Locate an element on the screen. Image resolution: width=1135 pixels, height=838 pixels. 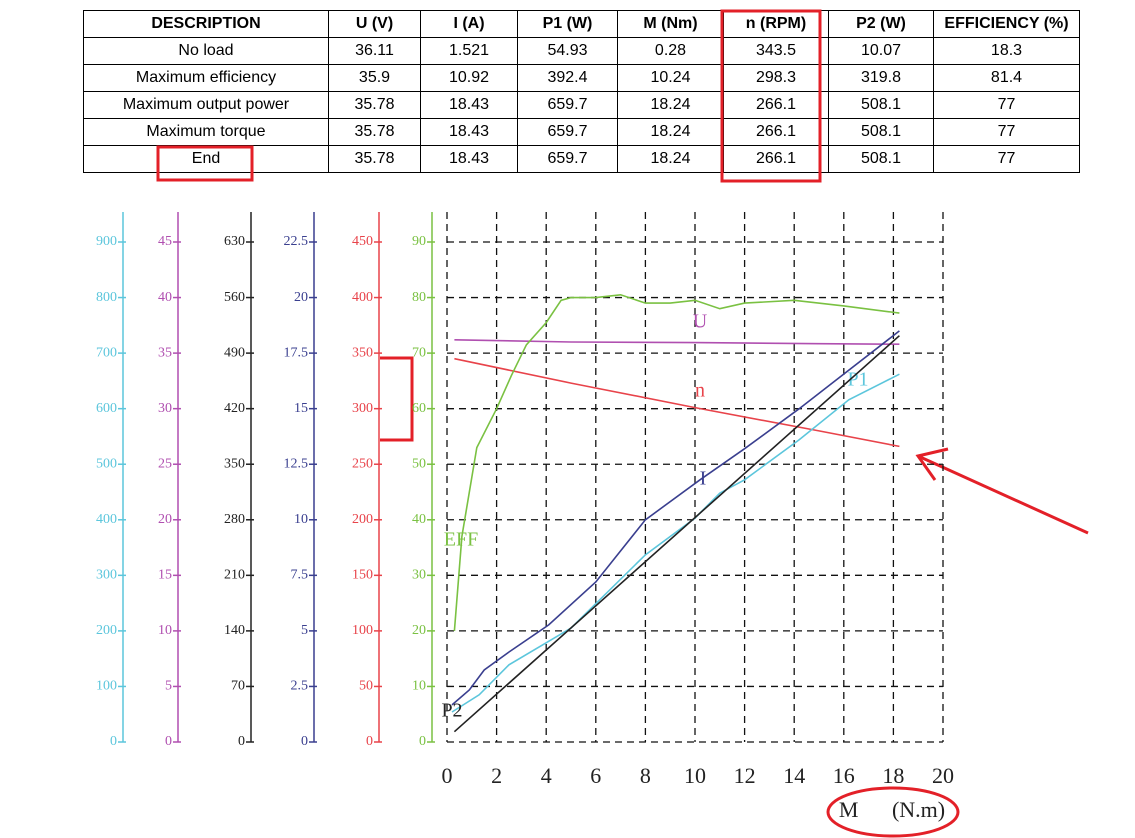
x-tick-label: 6 is located at coordinates (595, 775).